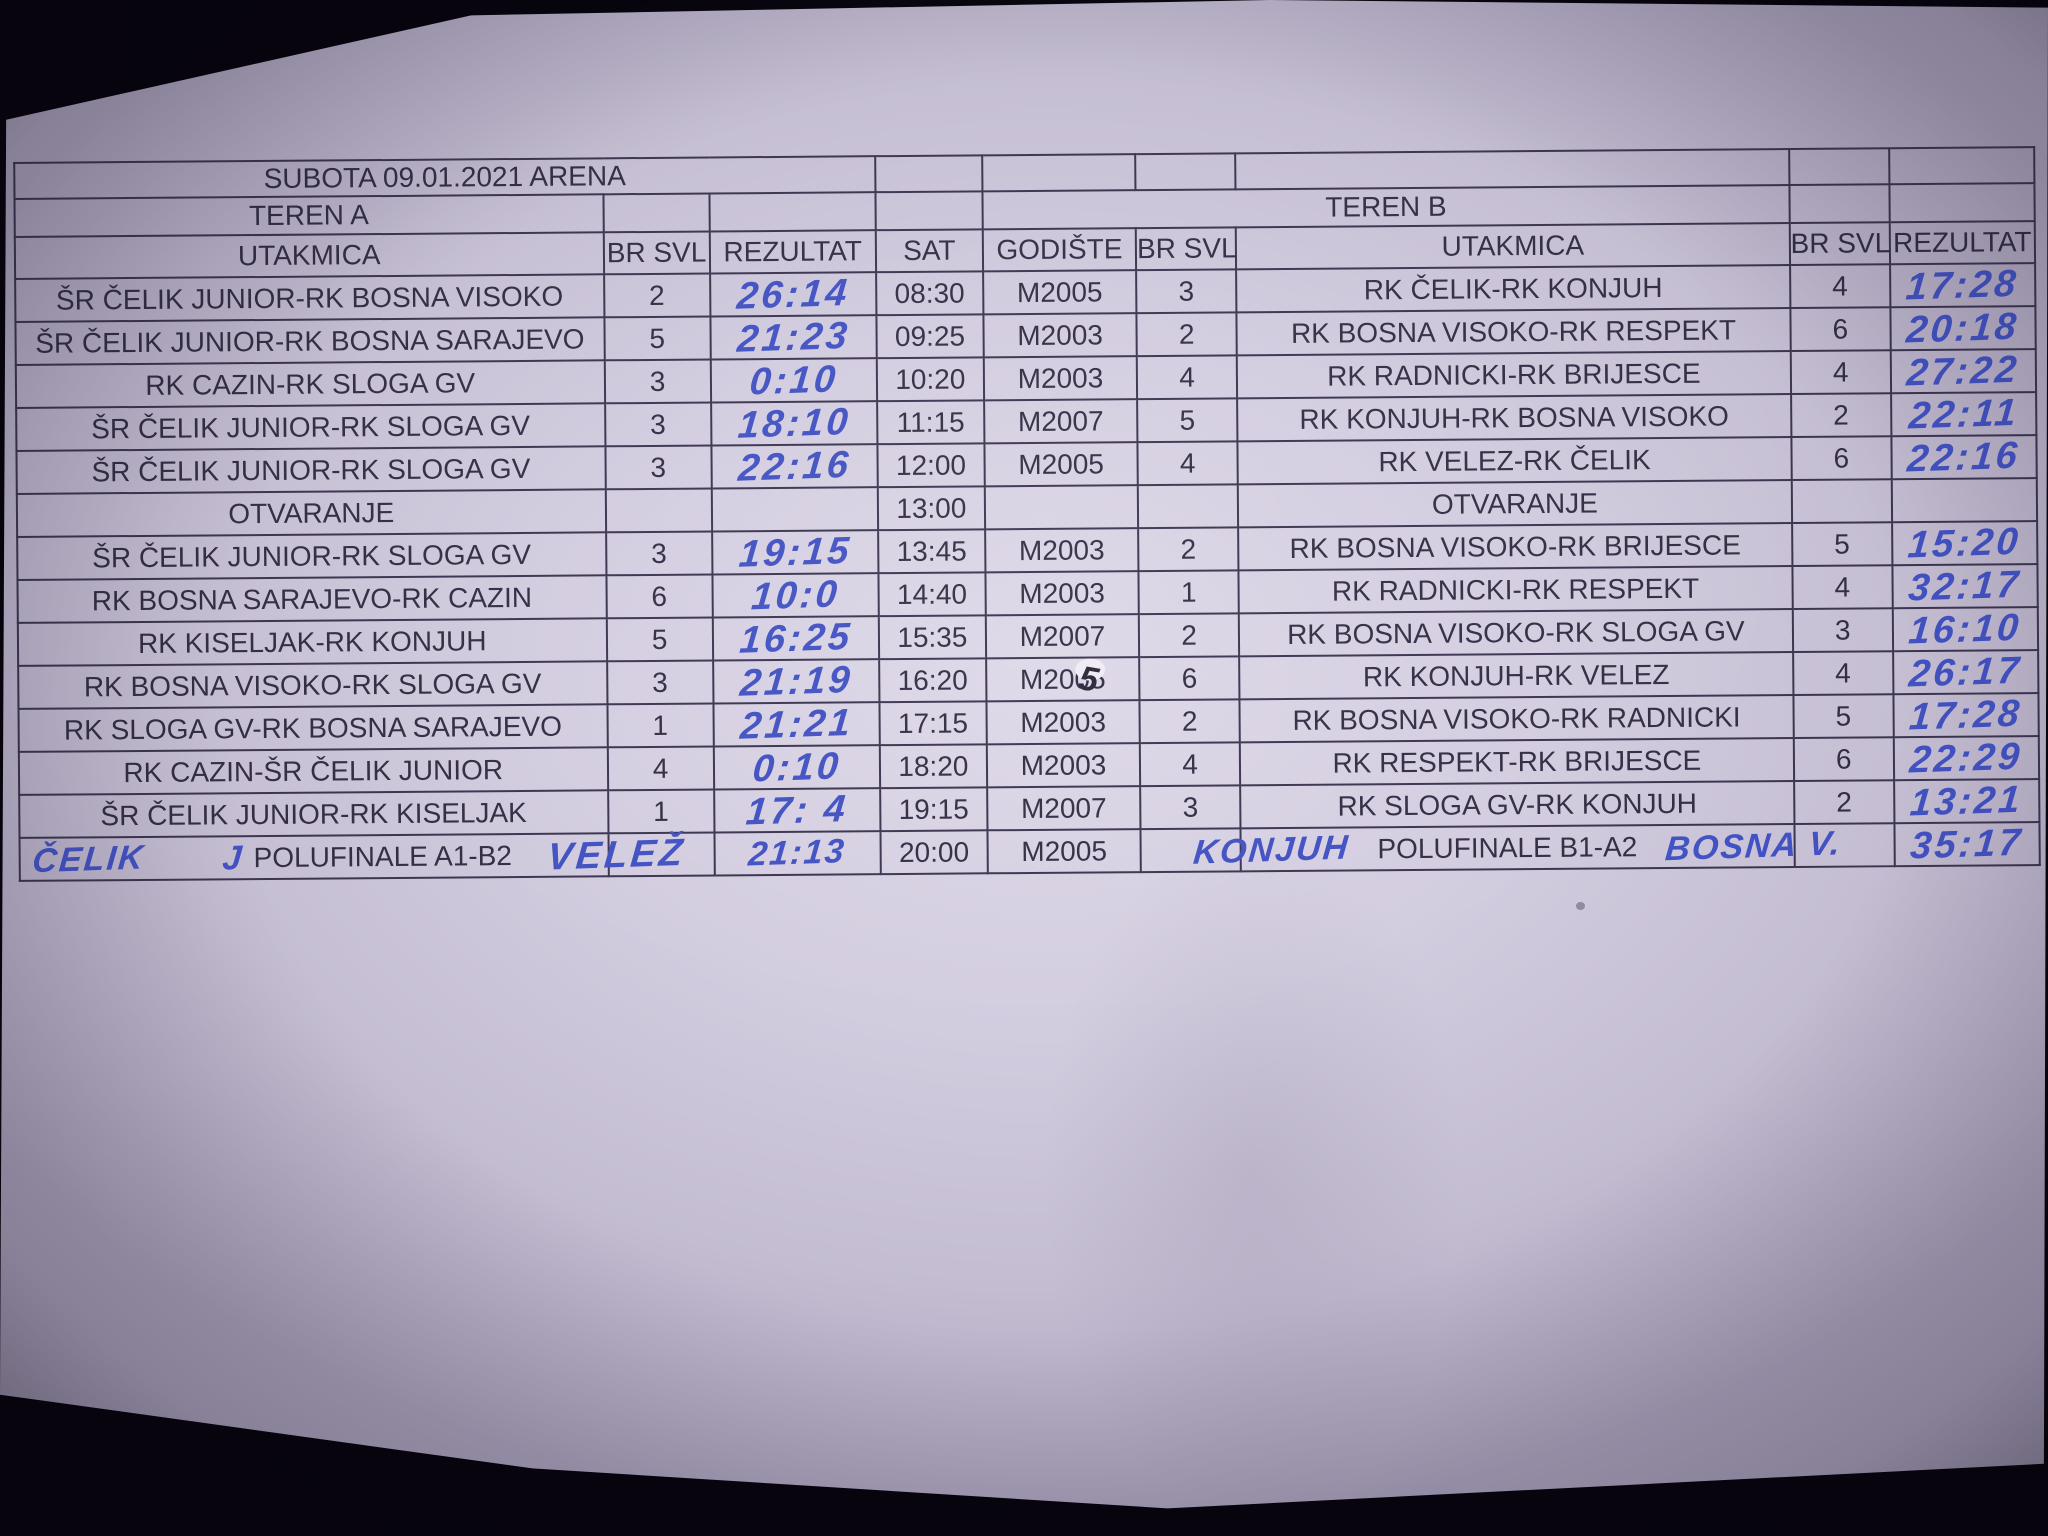  I want to click on result-a-cell: 0:10, so click(796, 767).